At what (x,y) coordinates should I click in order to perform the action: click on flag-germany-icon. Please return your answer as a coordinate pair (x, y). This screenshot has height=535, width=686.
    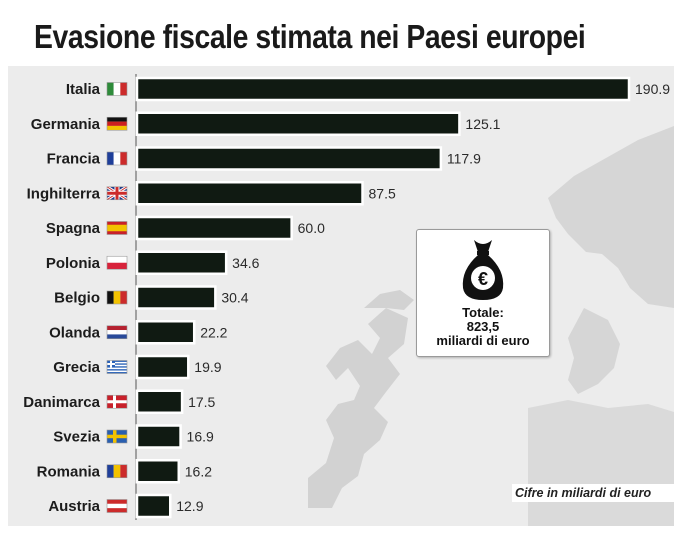
    Looking at the image, I should click on (117, 123).